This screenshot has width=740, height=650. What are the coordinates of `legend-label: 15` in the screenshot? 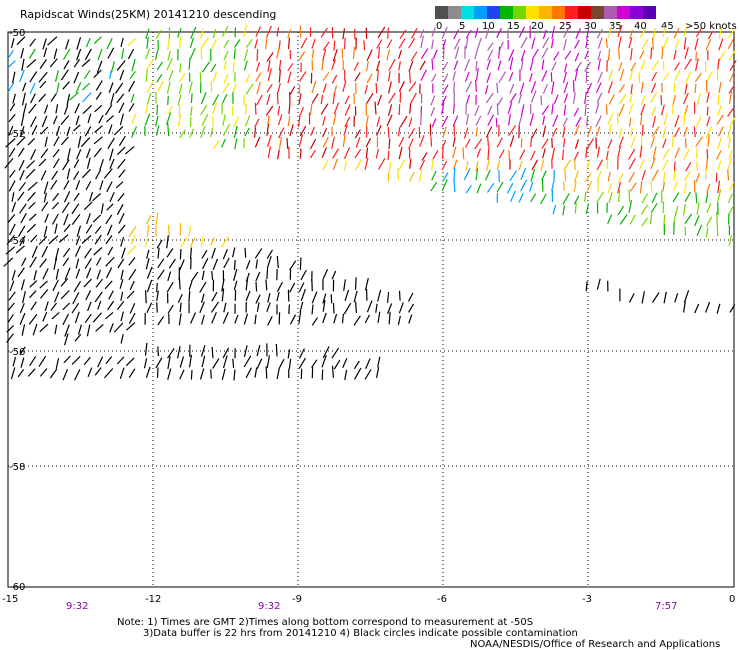 It's located at (513, 26).